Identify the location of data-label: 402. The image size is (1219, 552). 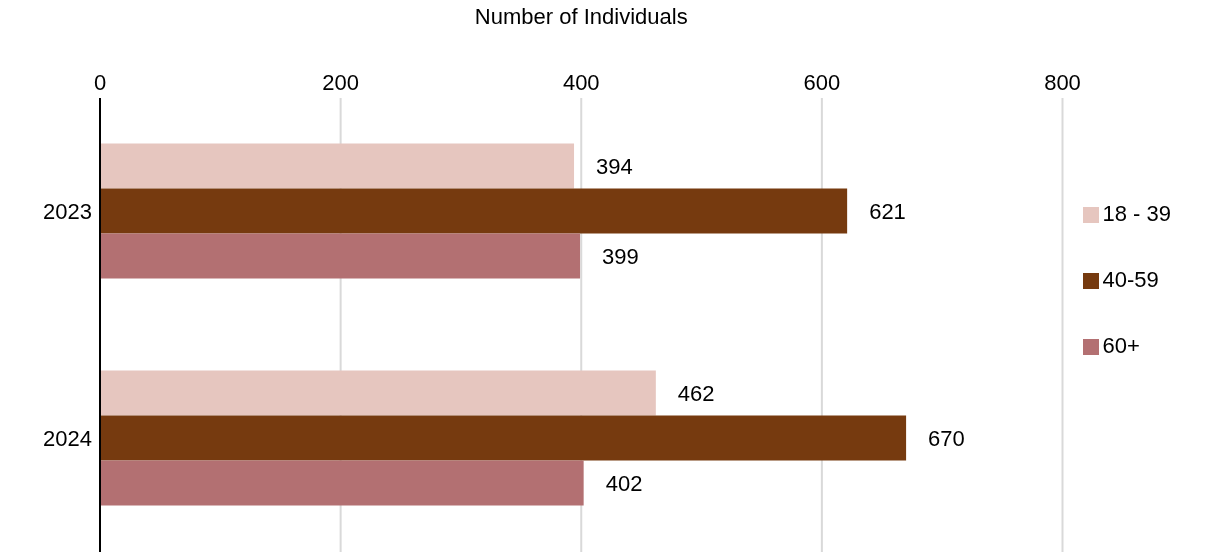
(624, 483).